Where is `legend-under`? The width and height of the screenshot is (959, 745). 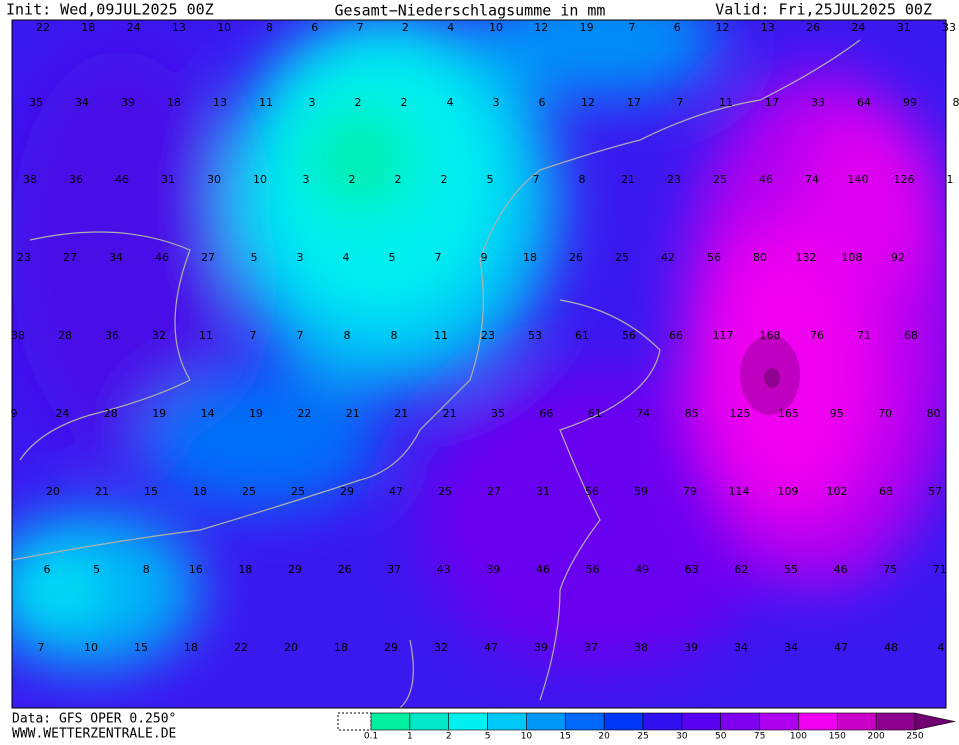 legend-under is located at coordinates (354, 721).